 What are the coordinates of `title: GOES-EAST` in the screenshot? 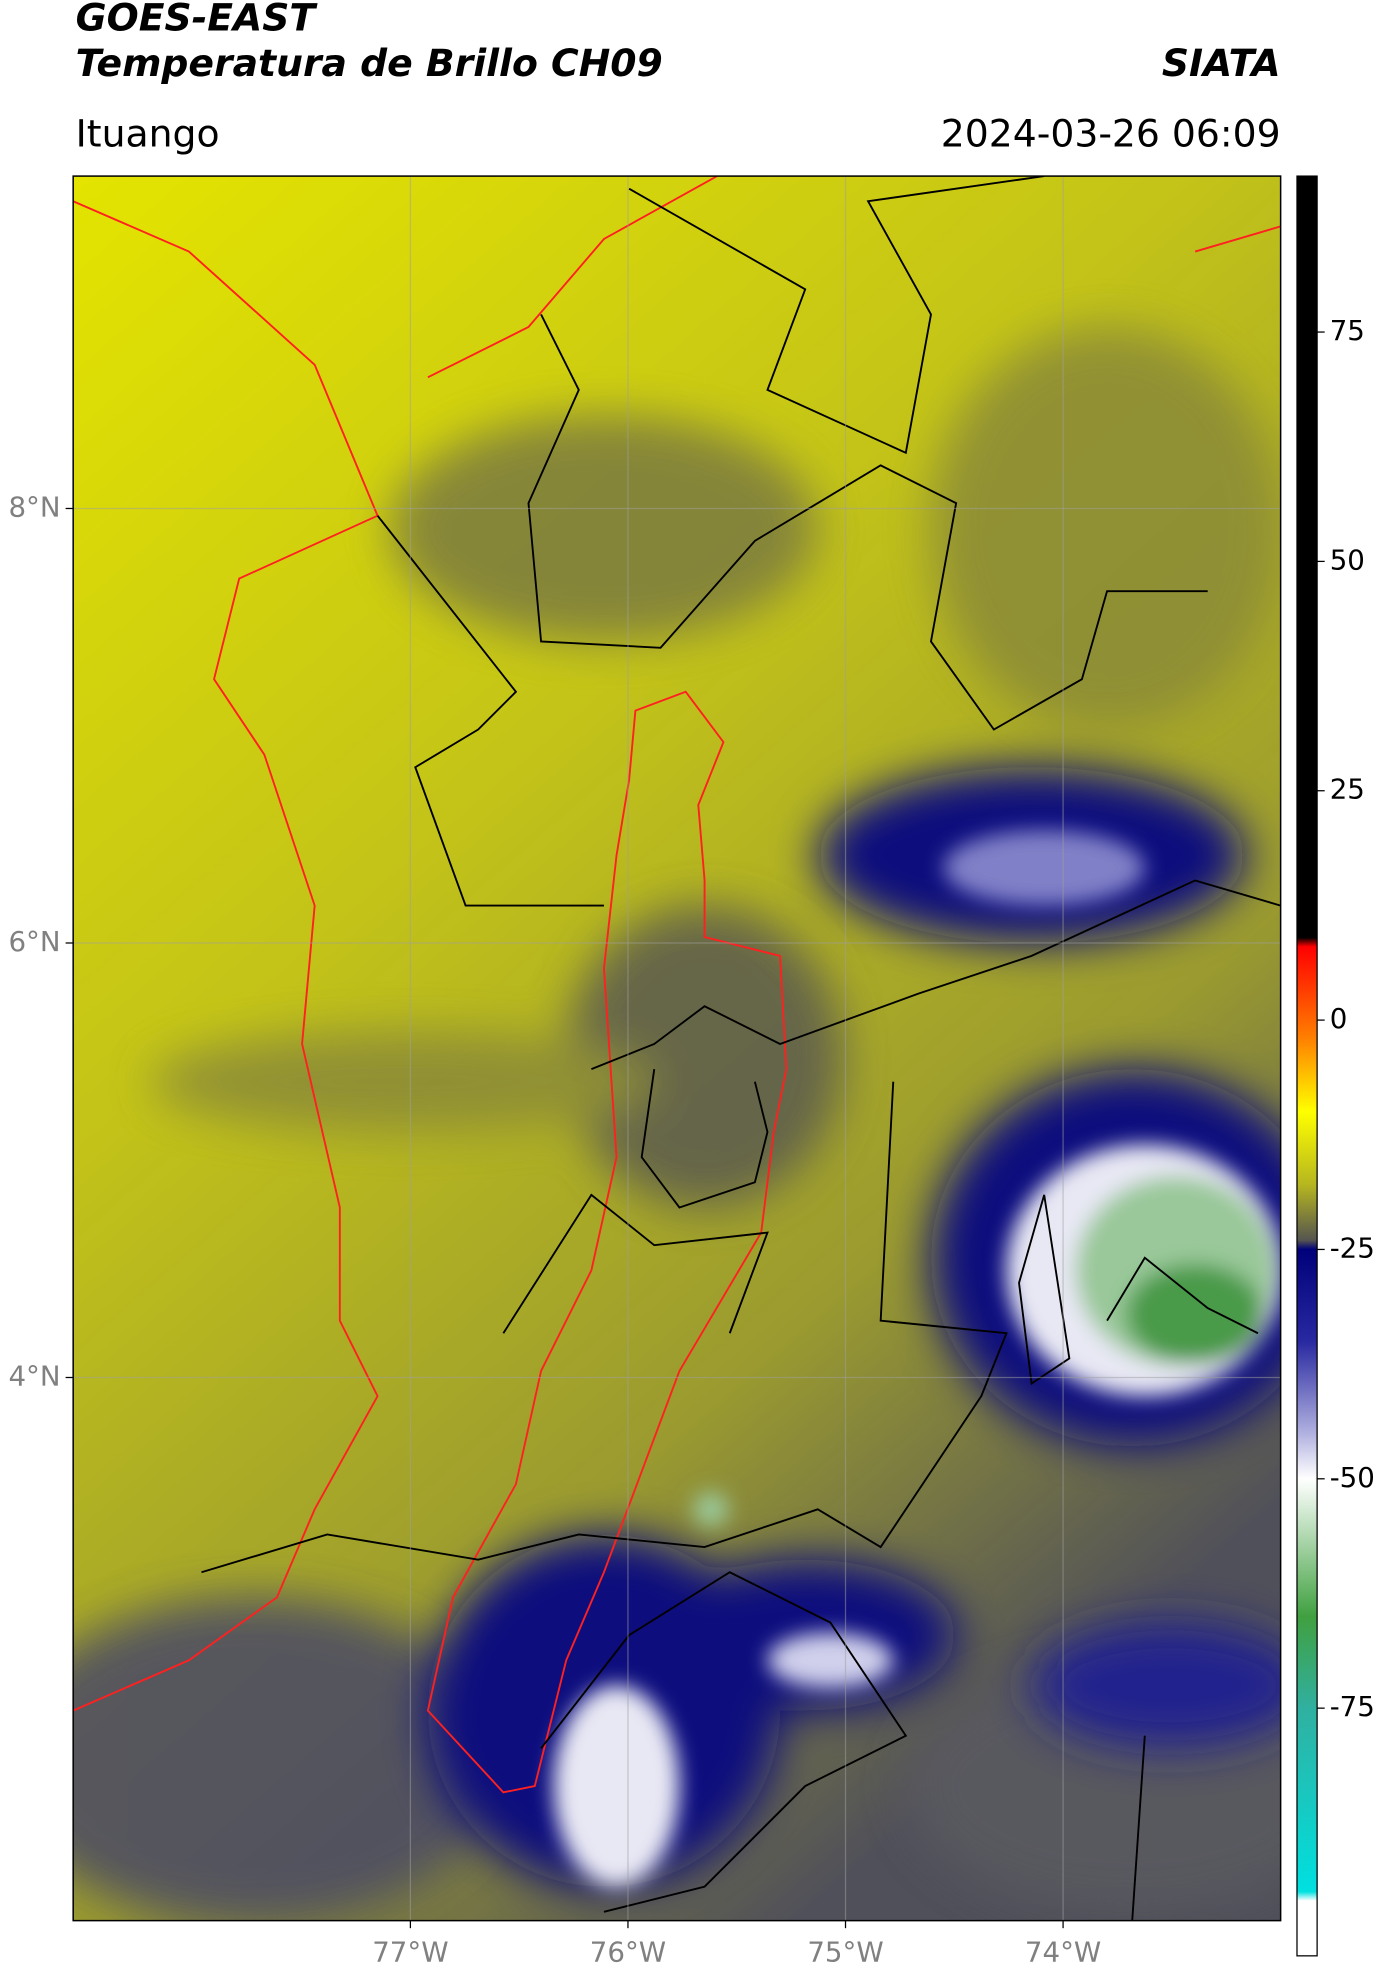 It's located at (197, 20).